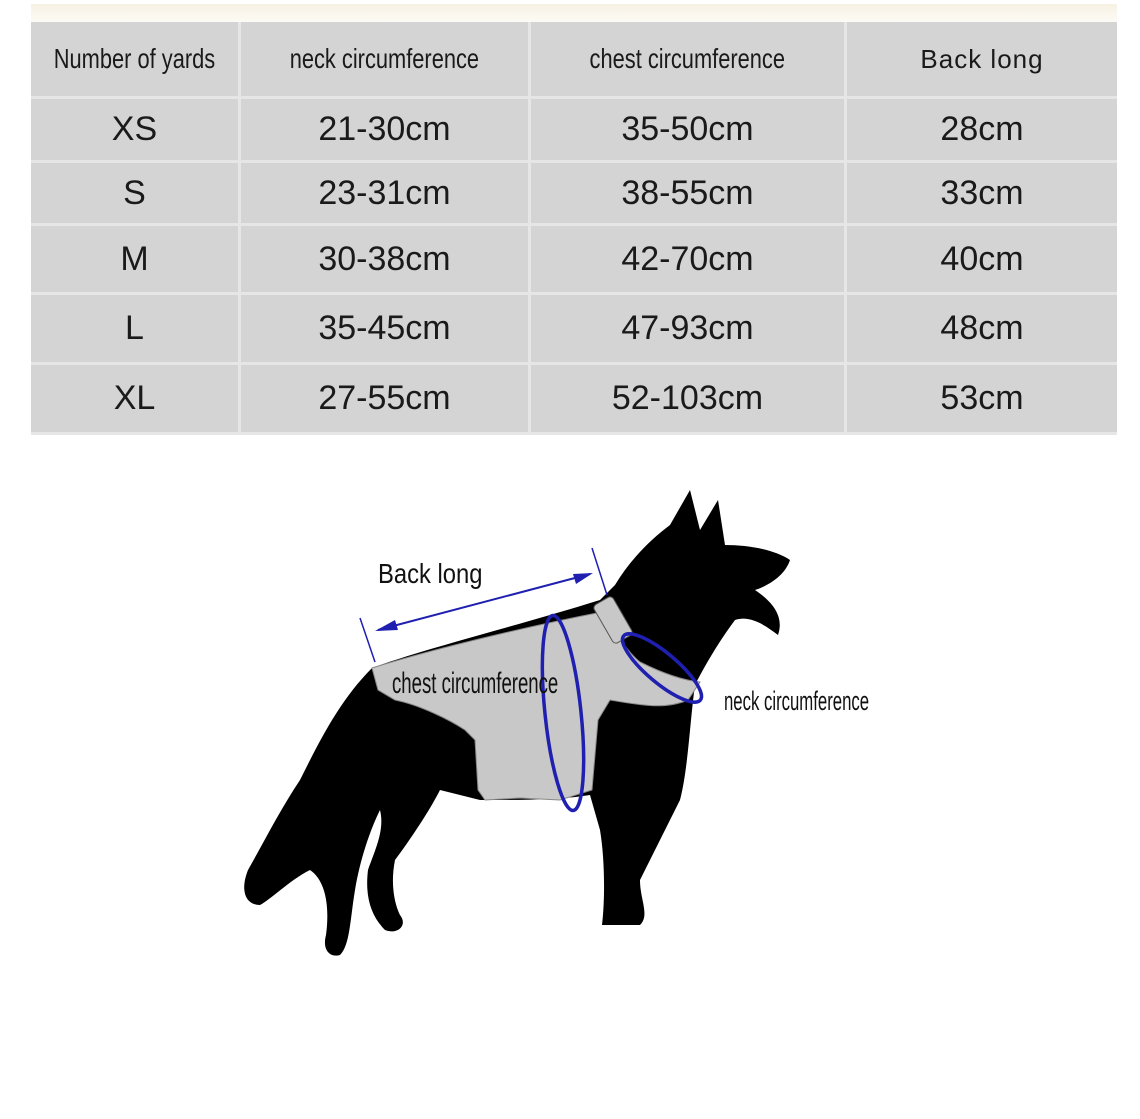 The width and height of the screenshot is (1140, 1119). I want to click on arrow-head-left, so click(386, 625).